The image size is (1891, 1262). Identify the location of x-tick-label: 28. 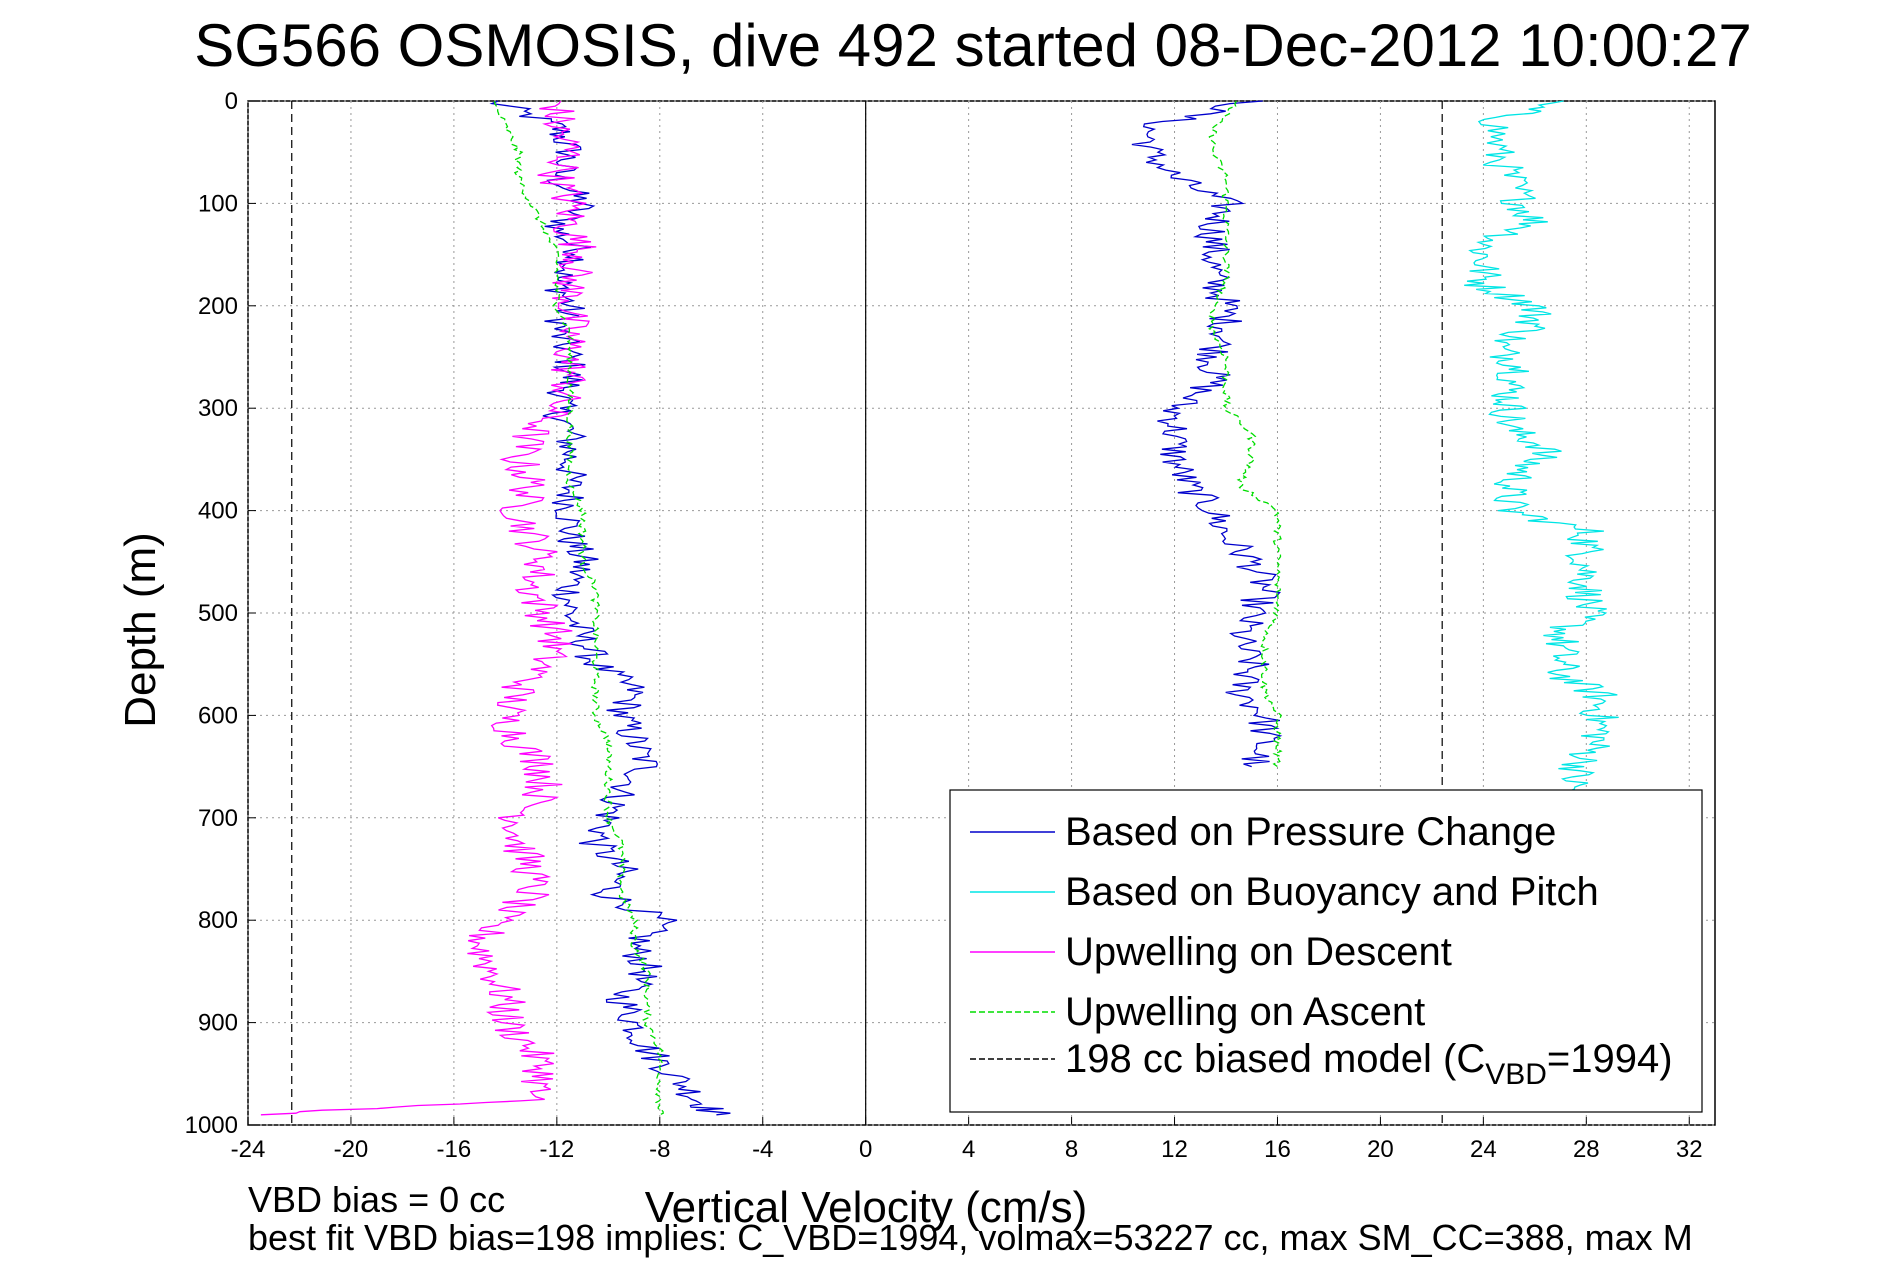
(1586, 1149).